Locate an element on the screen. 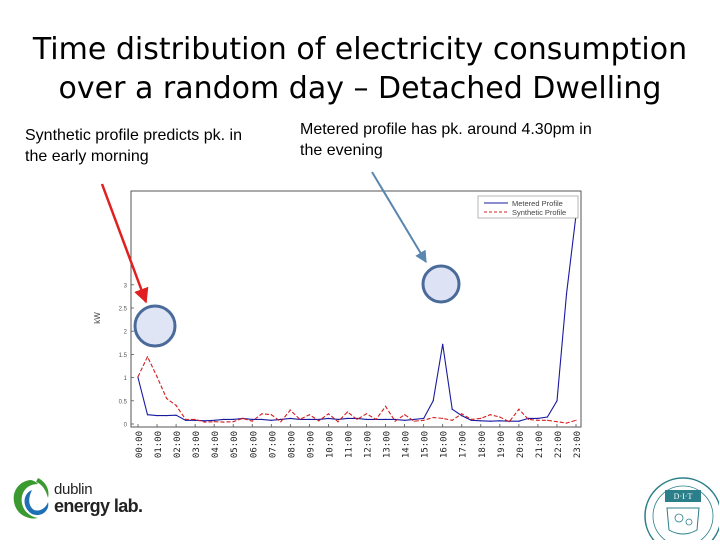  x-tick-label-12: 12:00 is located at coordinates (369, 444).